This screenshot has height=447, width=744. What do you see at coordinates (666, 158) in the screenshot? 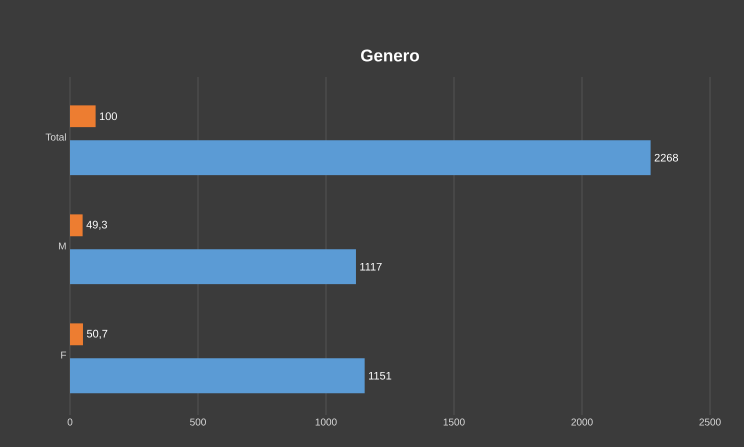
I see `data-label: 2268` at bounding box center [666, 158].